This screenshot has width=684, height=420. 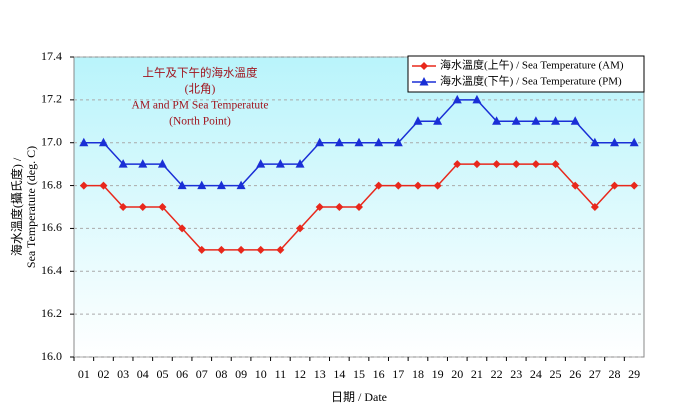 What do you see at coordinates (162, 374) in the screenshot?
I see `x-tick-label: 05` at bounding box center [162, 374].